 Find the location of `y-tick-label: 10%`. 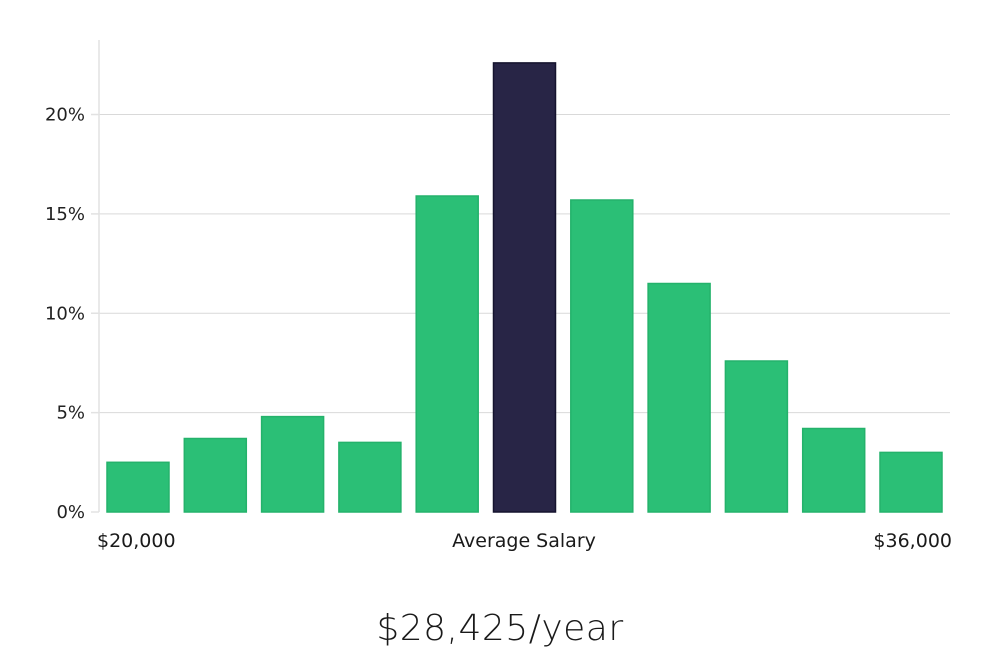

y-tick-label: 10% is located at coordinates (65, 313).